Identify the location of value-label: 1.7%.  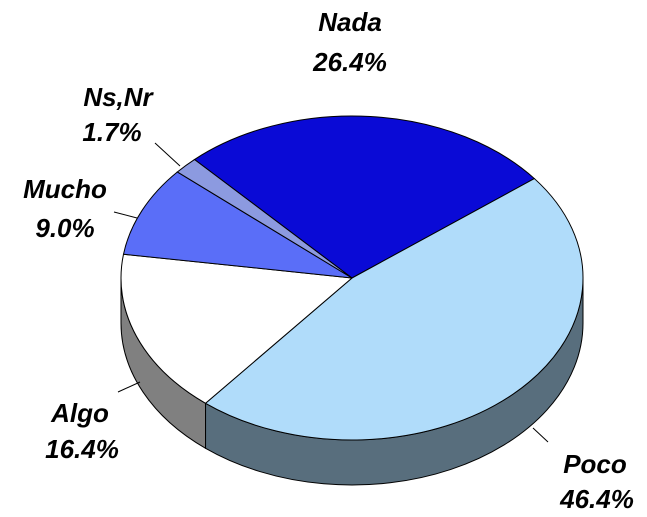
(111, 132).